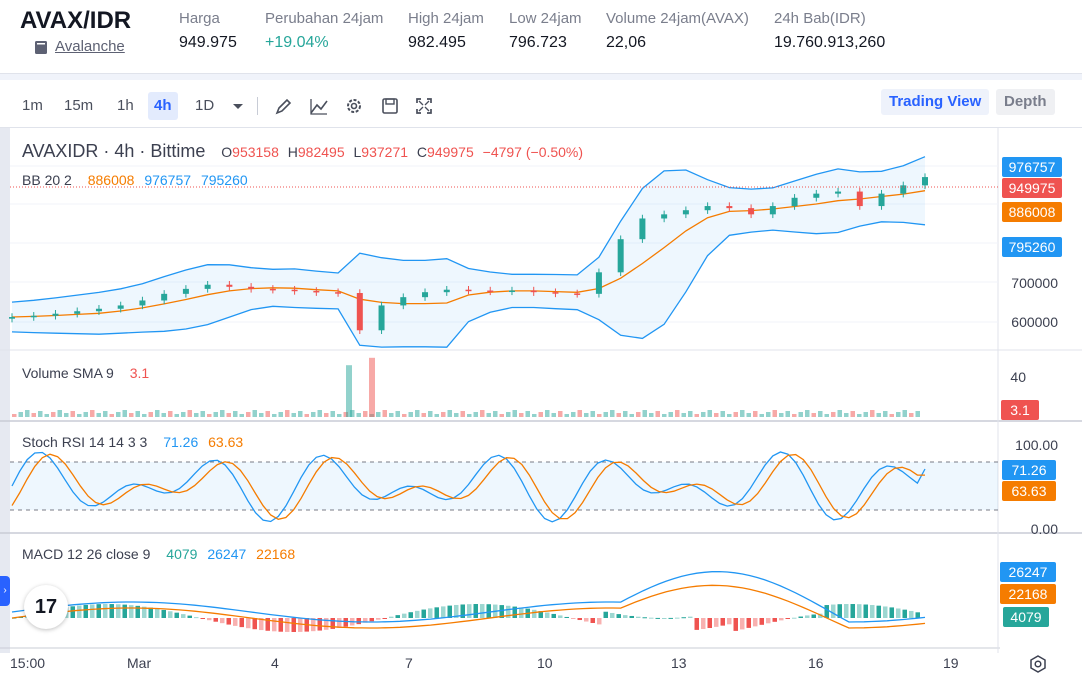 The width and height of the screenshot is (1082, 682). I want to click on depth-button: Depth, so click(1025, 102).